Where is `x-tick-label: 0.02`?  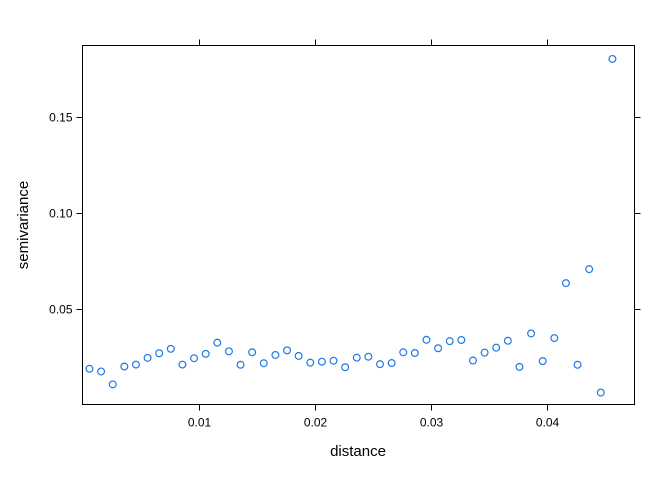
x-tick-label: 0.02 is located at coordinates (316, 423).